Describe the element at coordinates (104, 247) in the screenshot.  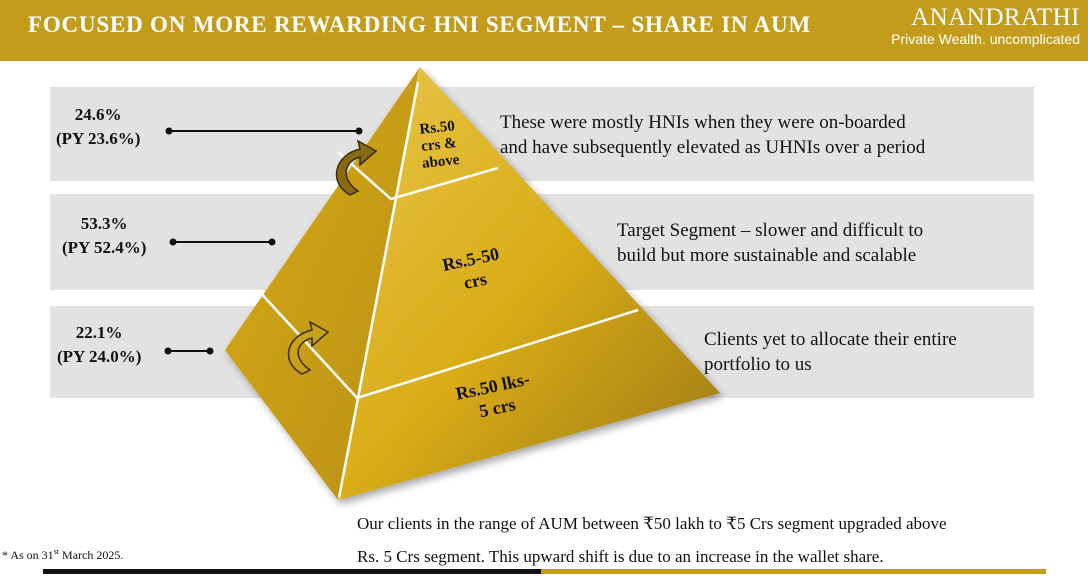
I see `tier-middle-share-previous: (PY 52.4%)` at that location.